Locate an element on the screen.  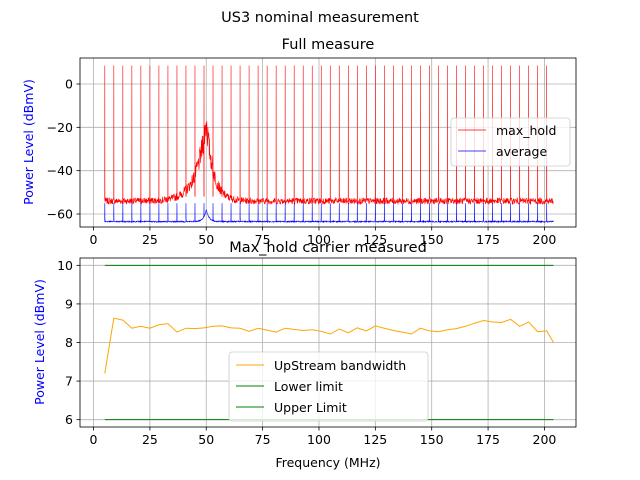
top-xtick-label: 25 is located at coordinates (150, 239).